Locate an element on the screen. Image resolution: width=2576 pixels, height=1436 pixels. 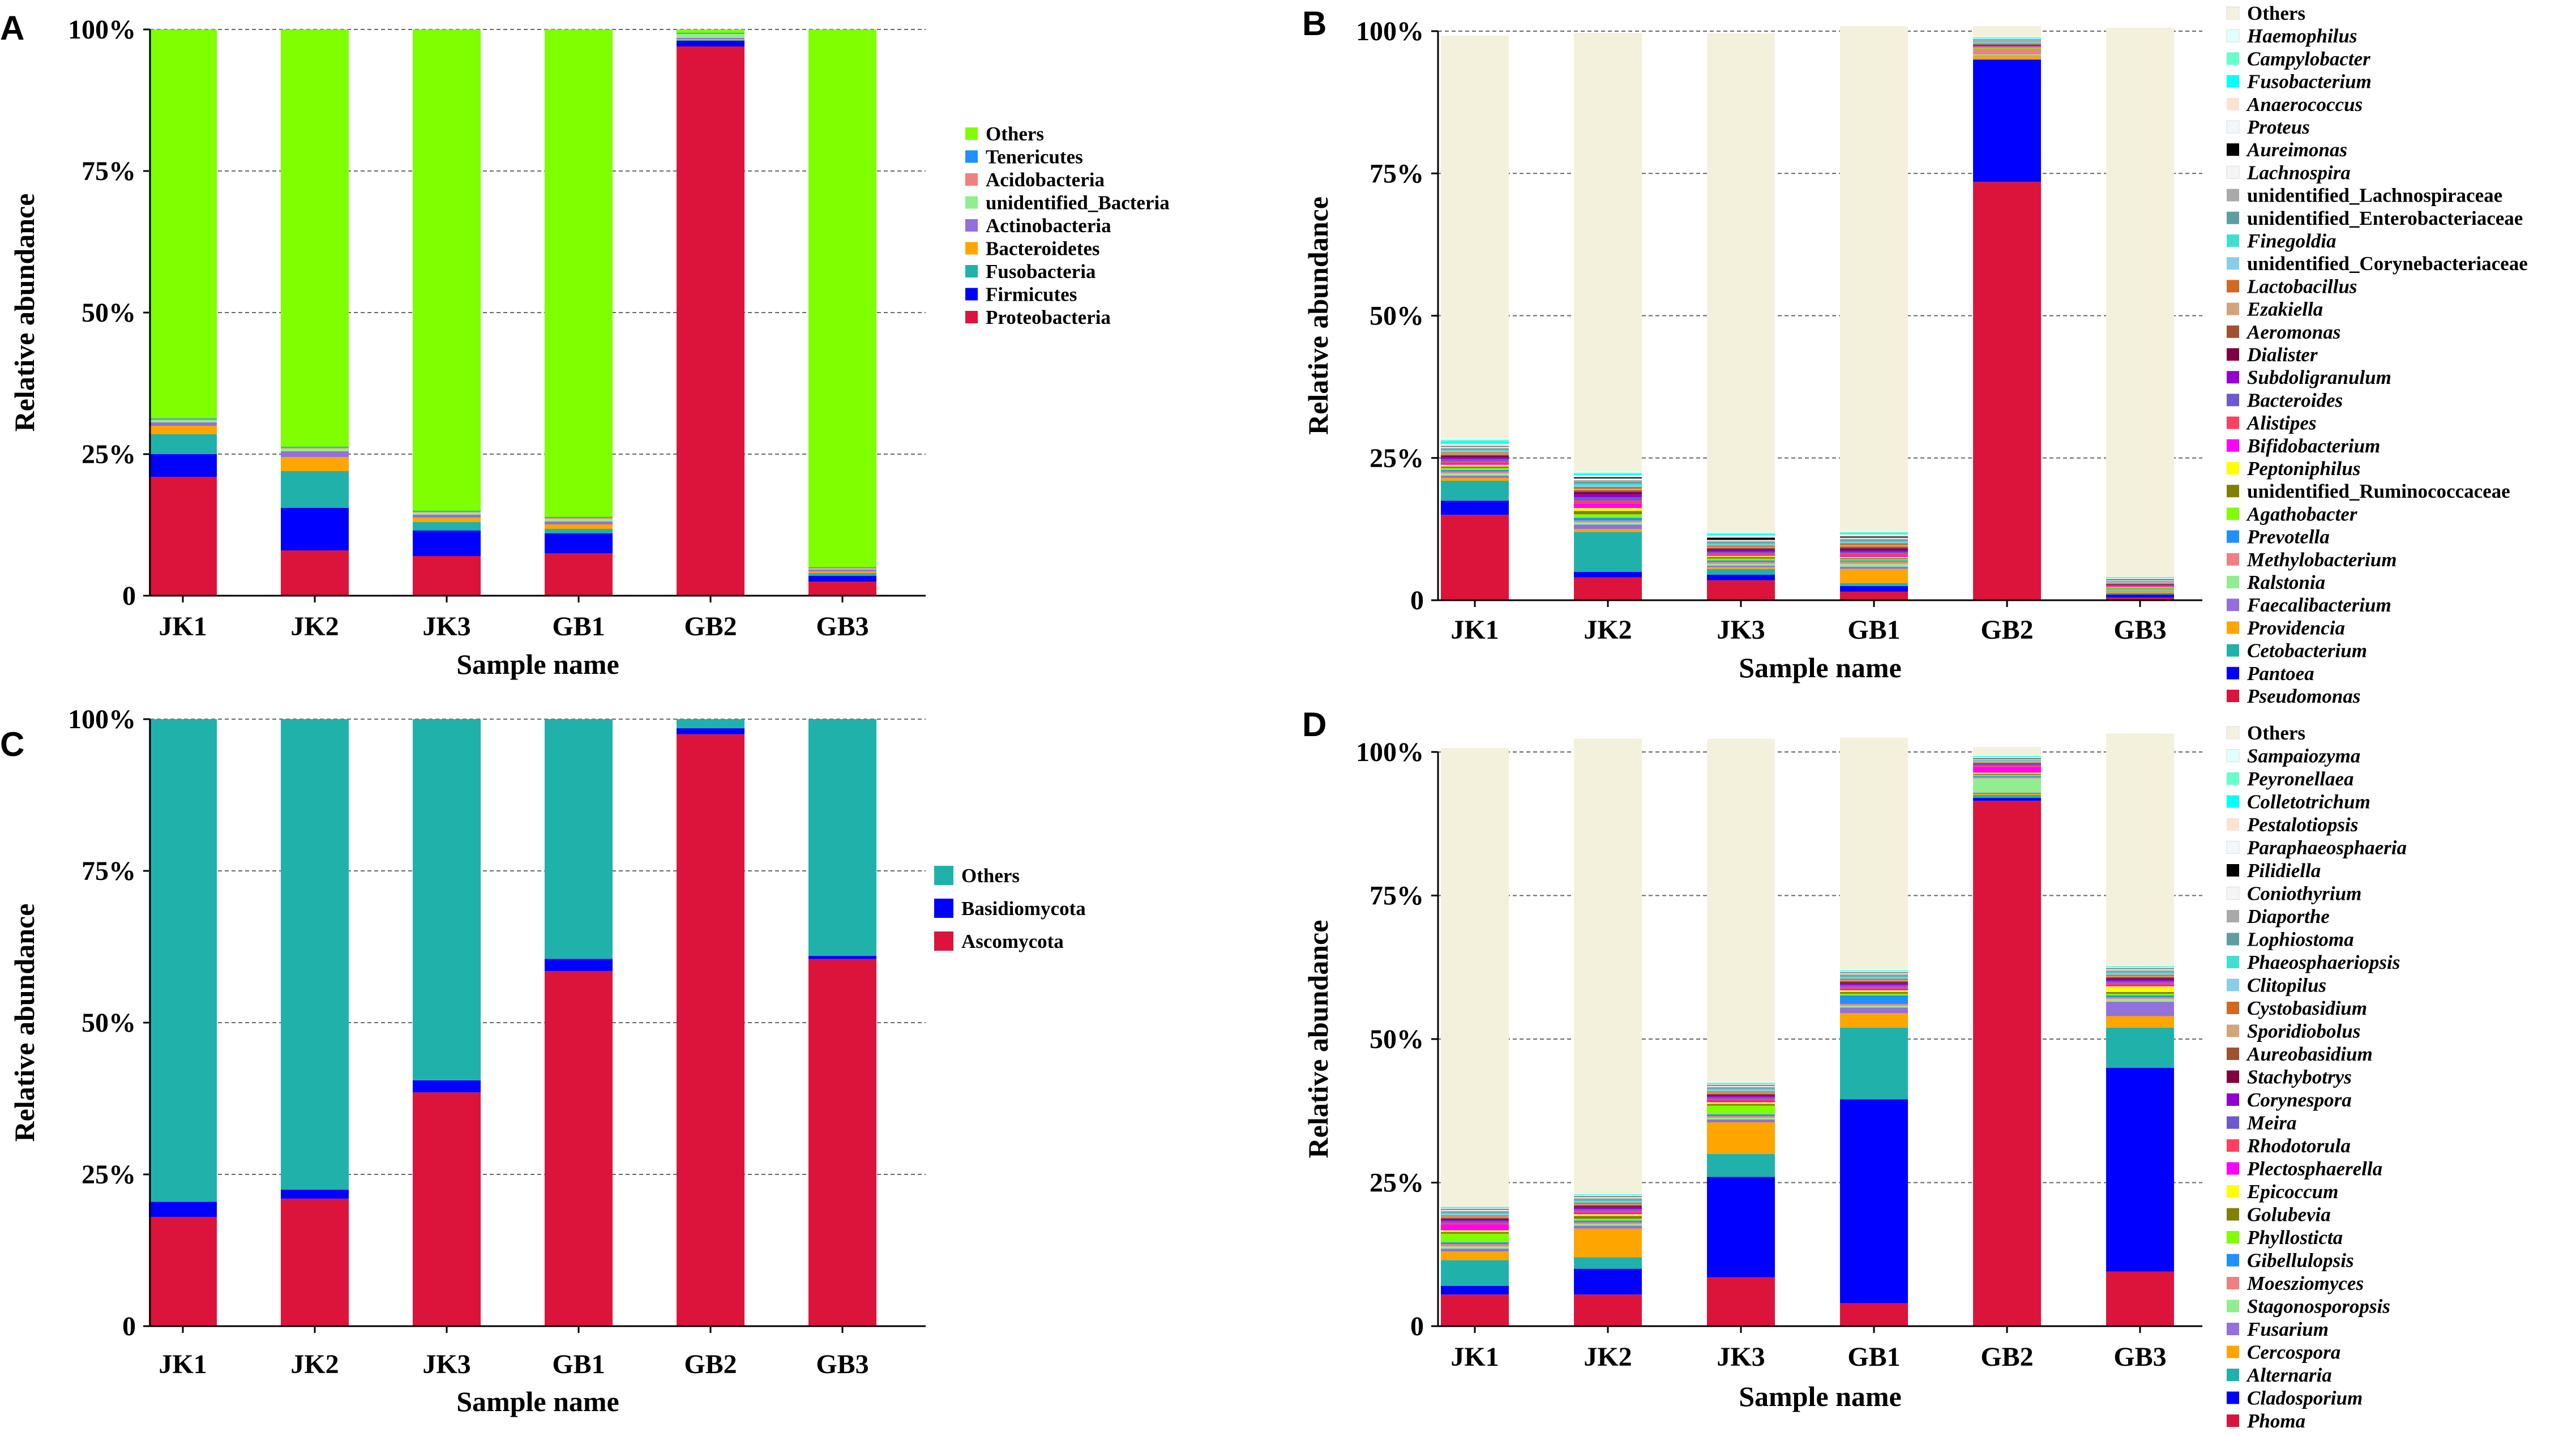
legend-label: Clitopilus is located at coordinates (2286, 986).